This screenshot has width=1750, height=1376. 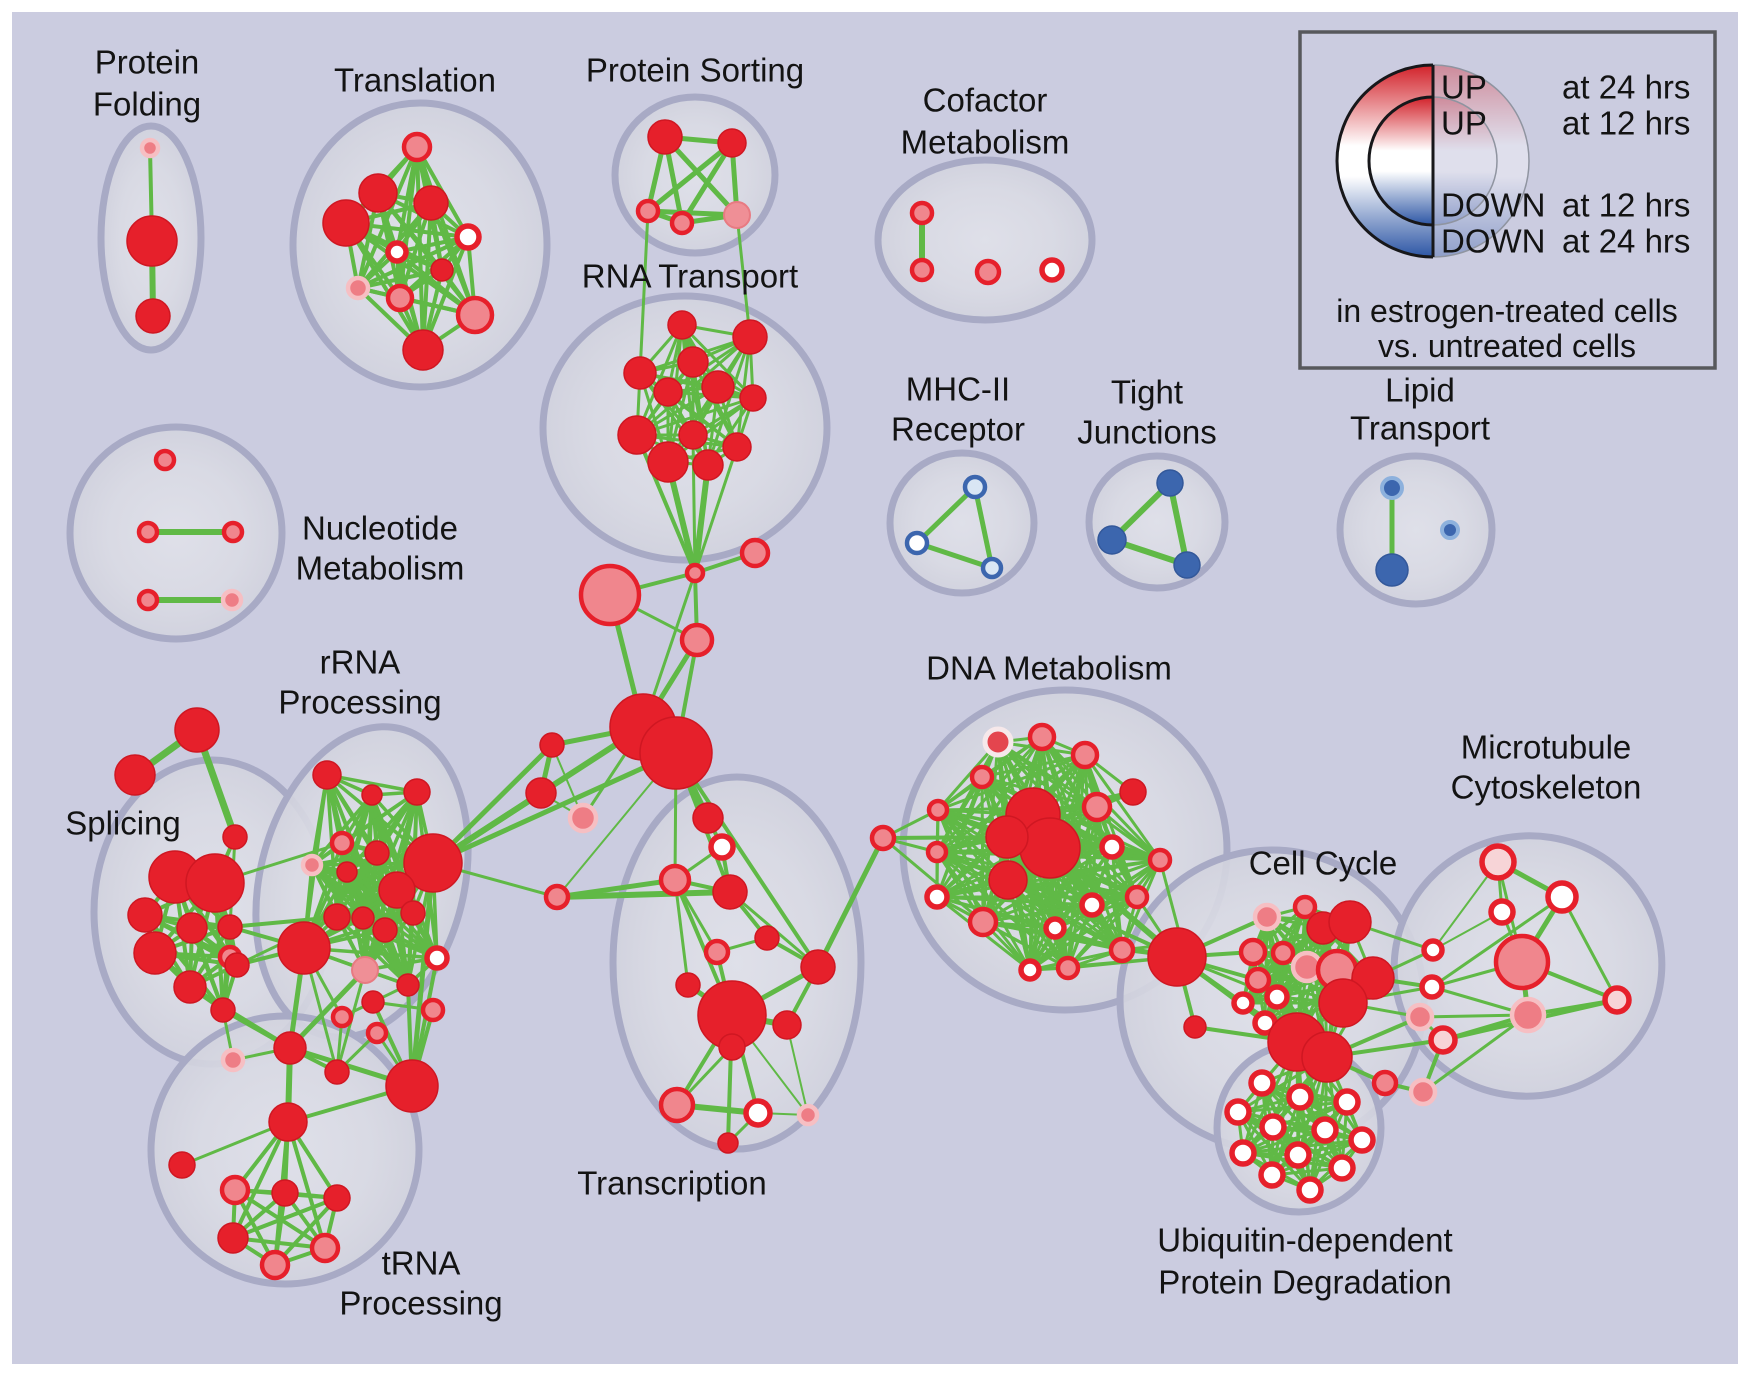 What do you see at coordinates (665, 137) in the screenshot?
I see `node-ps1` at bounding box center [665, 137].